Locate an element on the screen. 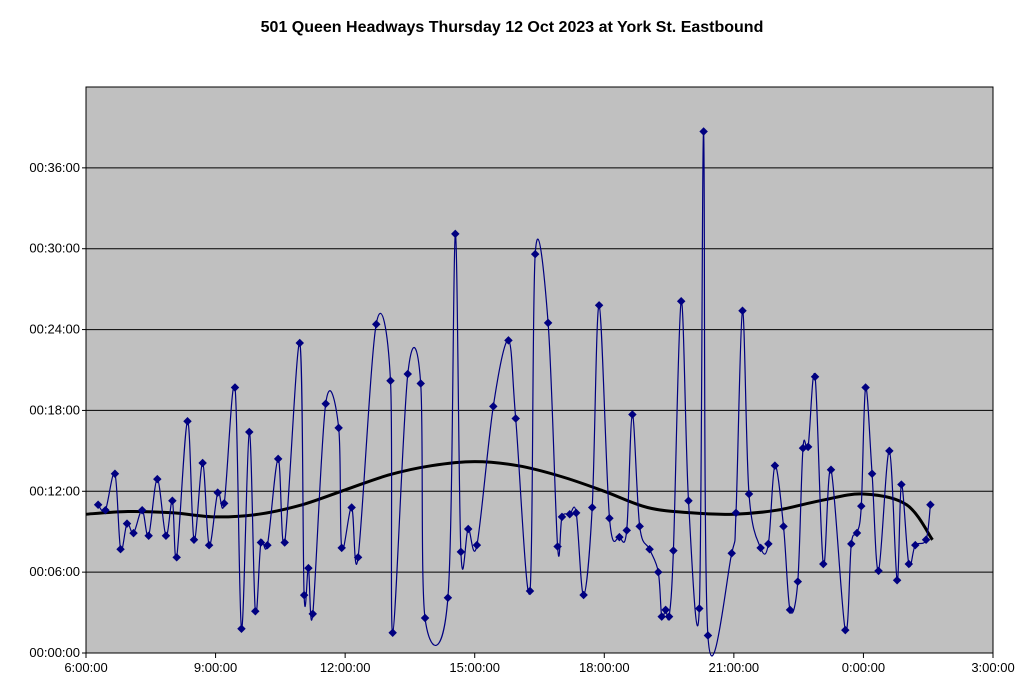  y-tick-label: 00:36:00 is located at coordinates (54, 167).